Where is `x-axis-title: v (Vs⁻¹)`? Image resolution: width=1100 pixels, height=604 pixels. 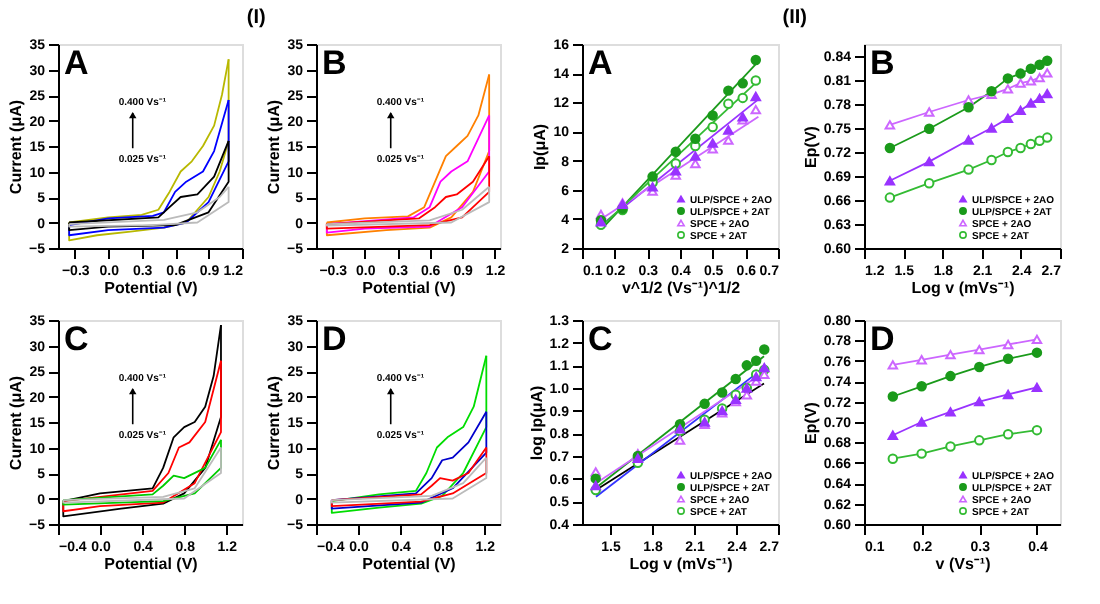 x-axis-title: v (Vs⁻¹) is located at coordinates (963, 564).